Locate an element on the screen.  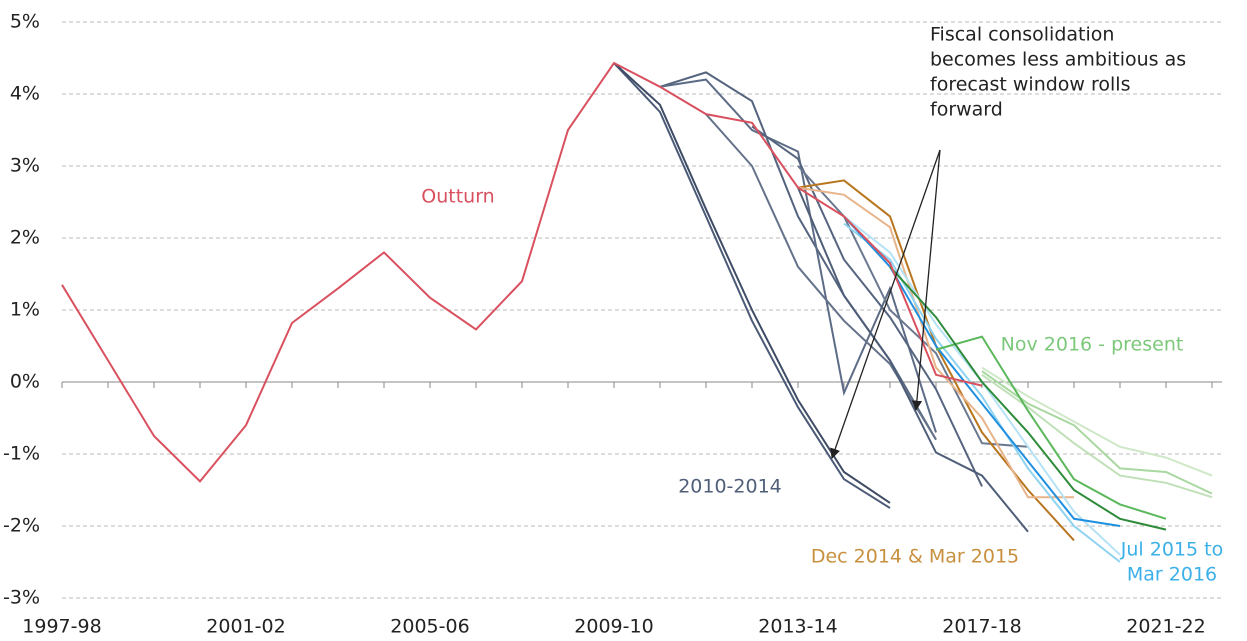
annotation: Fiscal consolidation is located at coordinates (1022, 35).